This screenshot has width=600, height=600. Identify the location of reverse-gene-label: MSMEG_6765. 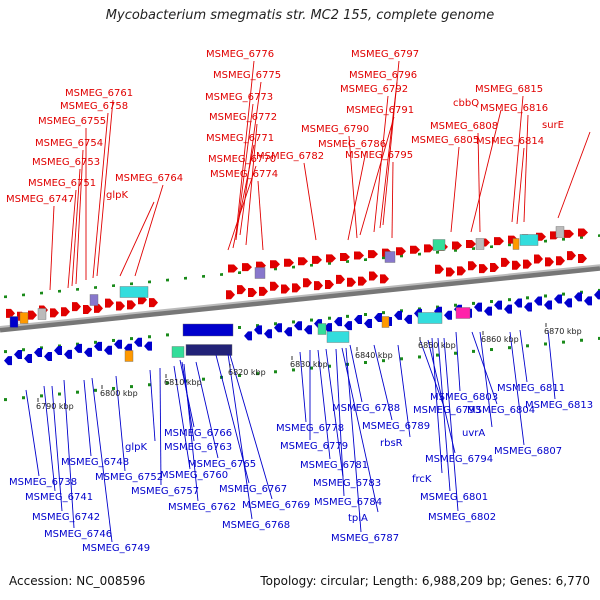
(222, 464).